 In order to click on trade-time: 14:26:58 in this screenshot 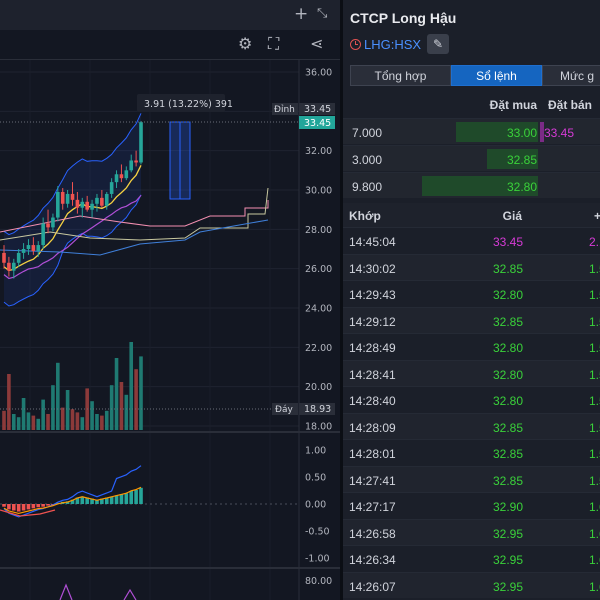, I will do `click(372, 533)`.